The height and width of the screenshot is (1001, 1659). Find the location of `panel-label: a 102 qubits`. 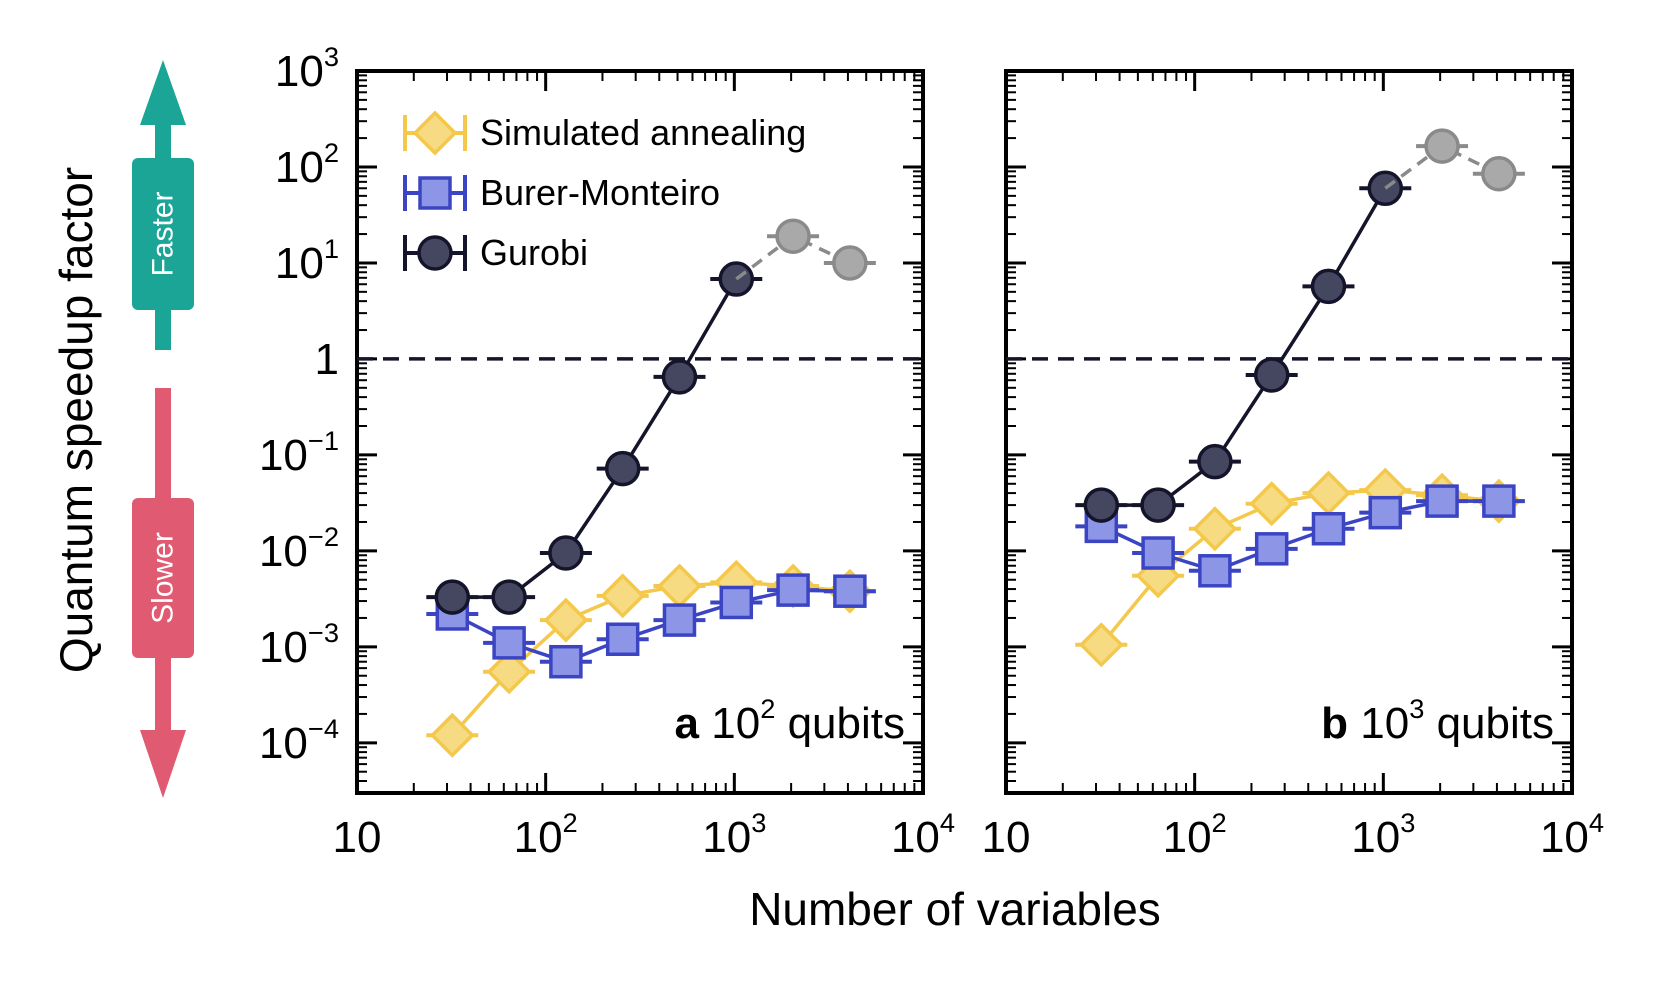

panel-label: a 102 qubits is located at coordinates (790, 720).